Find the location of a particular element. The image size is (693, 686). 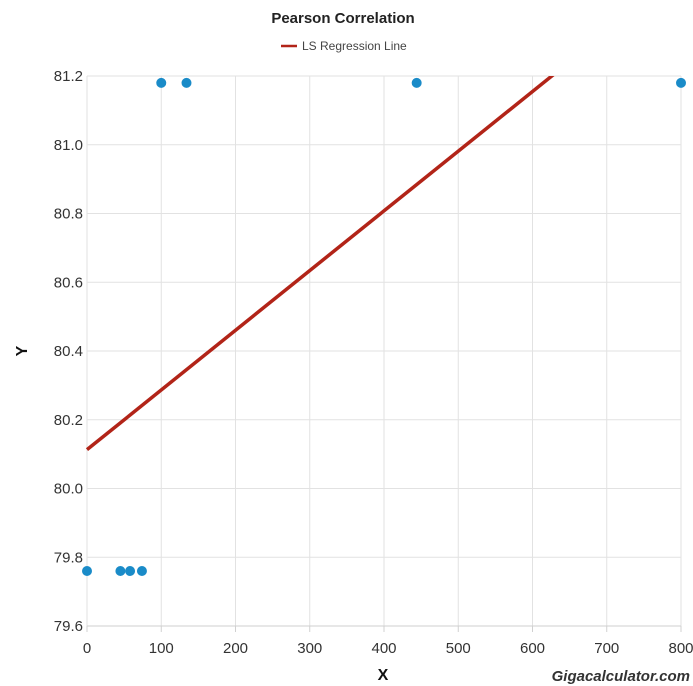

y-tick-label: 81.0 is located at coordinates (68, 145).